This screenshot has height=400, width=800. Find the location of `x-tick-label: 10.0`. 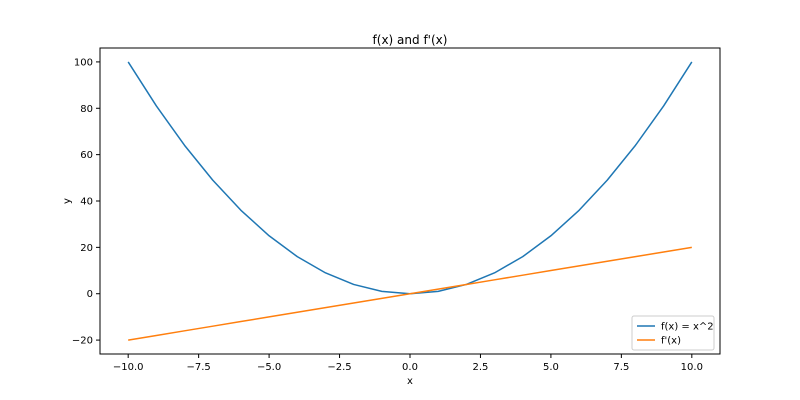

x-tick-label: 10.0 is located at coordinates (692, 367).